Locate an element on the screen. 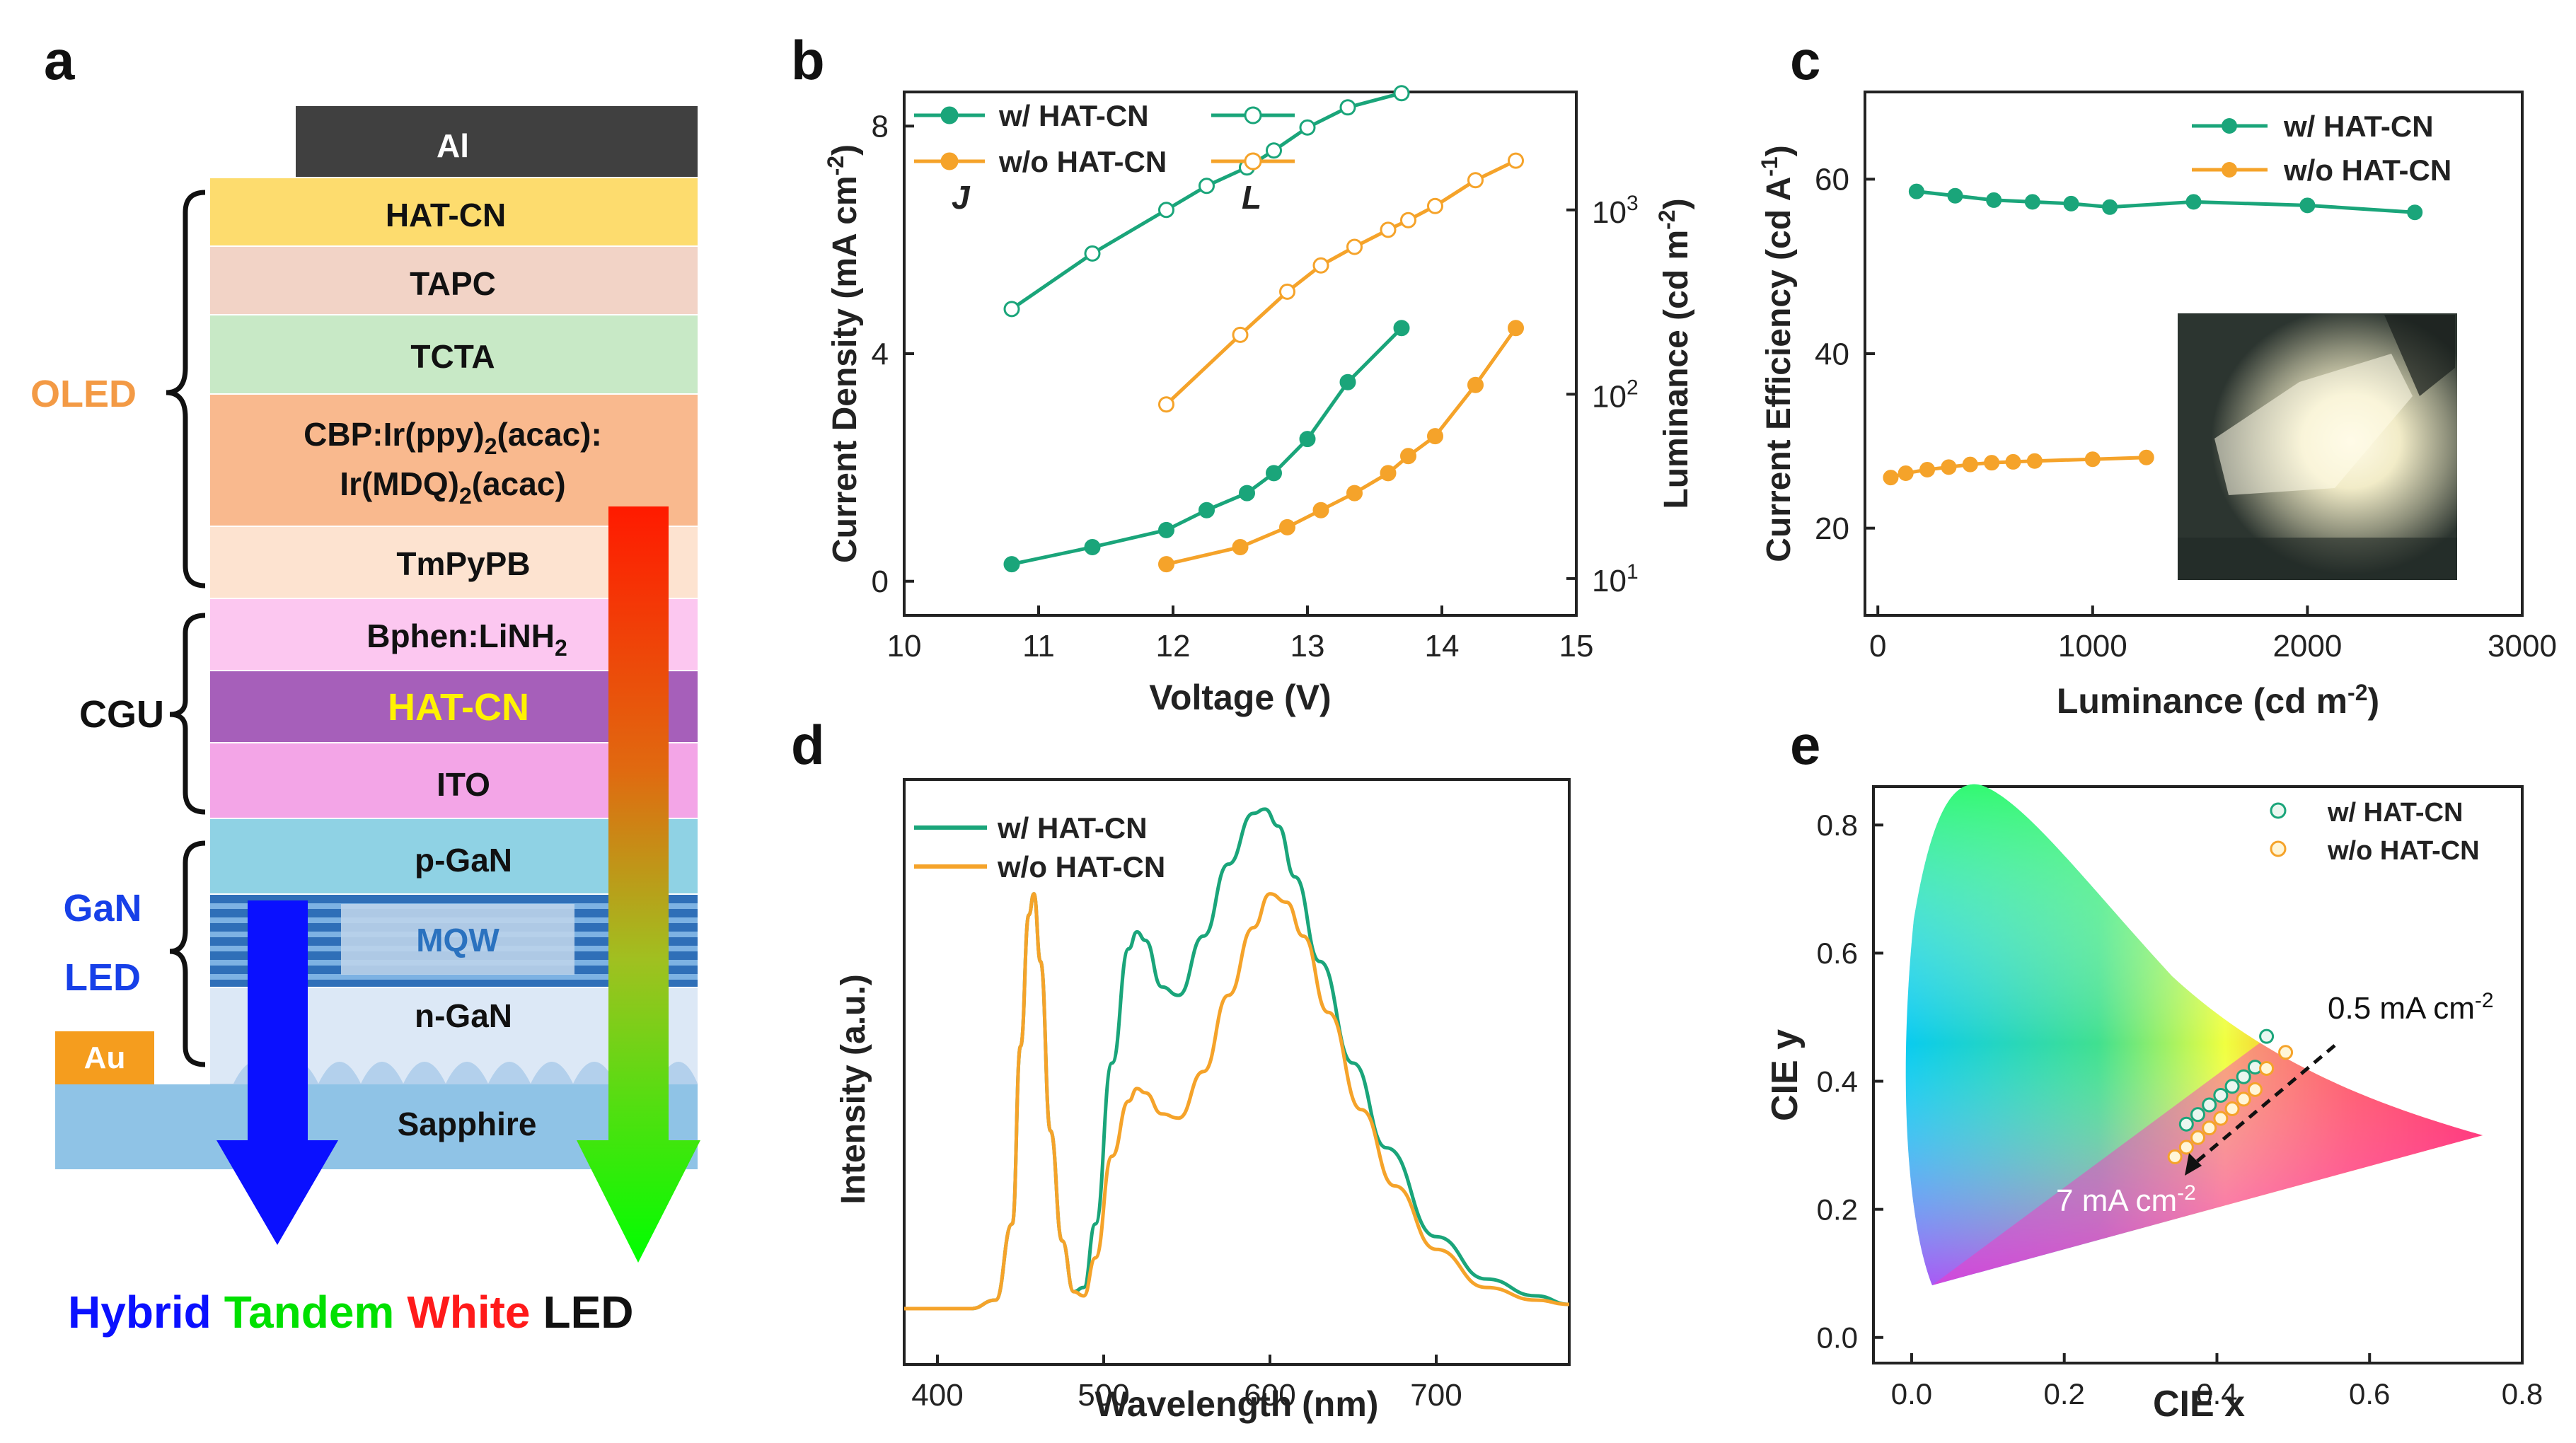 The height and width of the screenshot is (1443, 2576). panel-b-x-tick-label: 14 is located at coordinates (1442, 646).